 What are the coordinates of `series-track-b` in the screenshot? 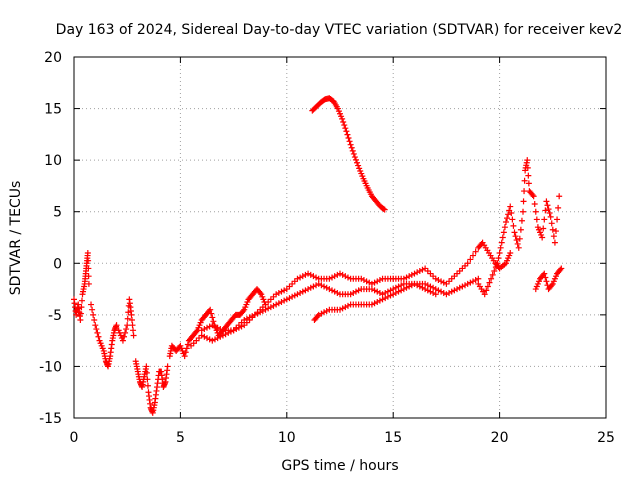 It's located at (104, 335).